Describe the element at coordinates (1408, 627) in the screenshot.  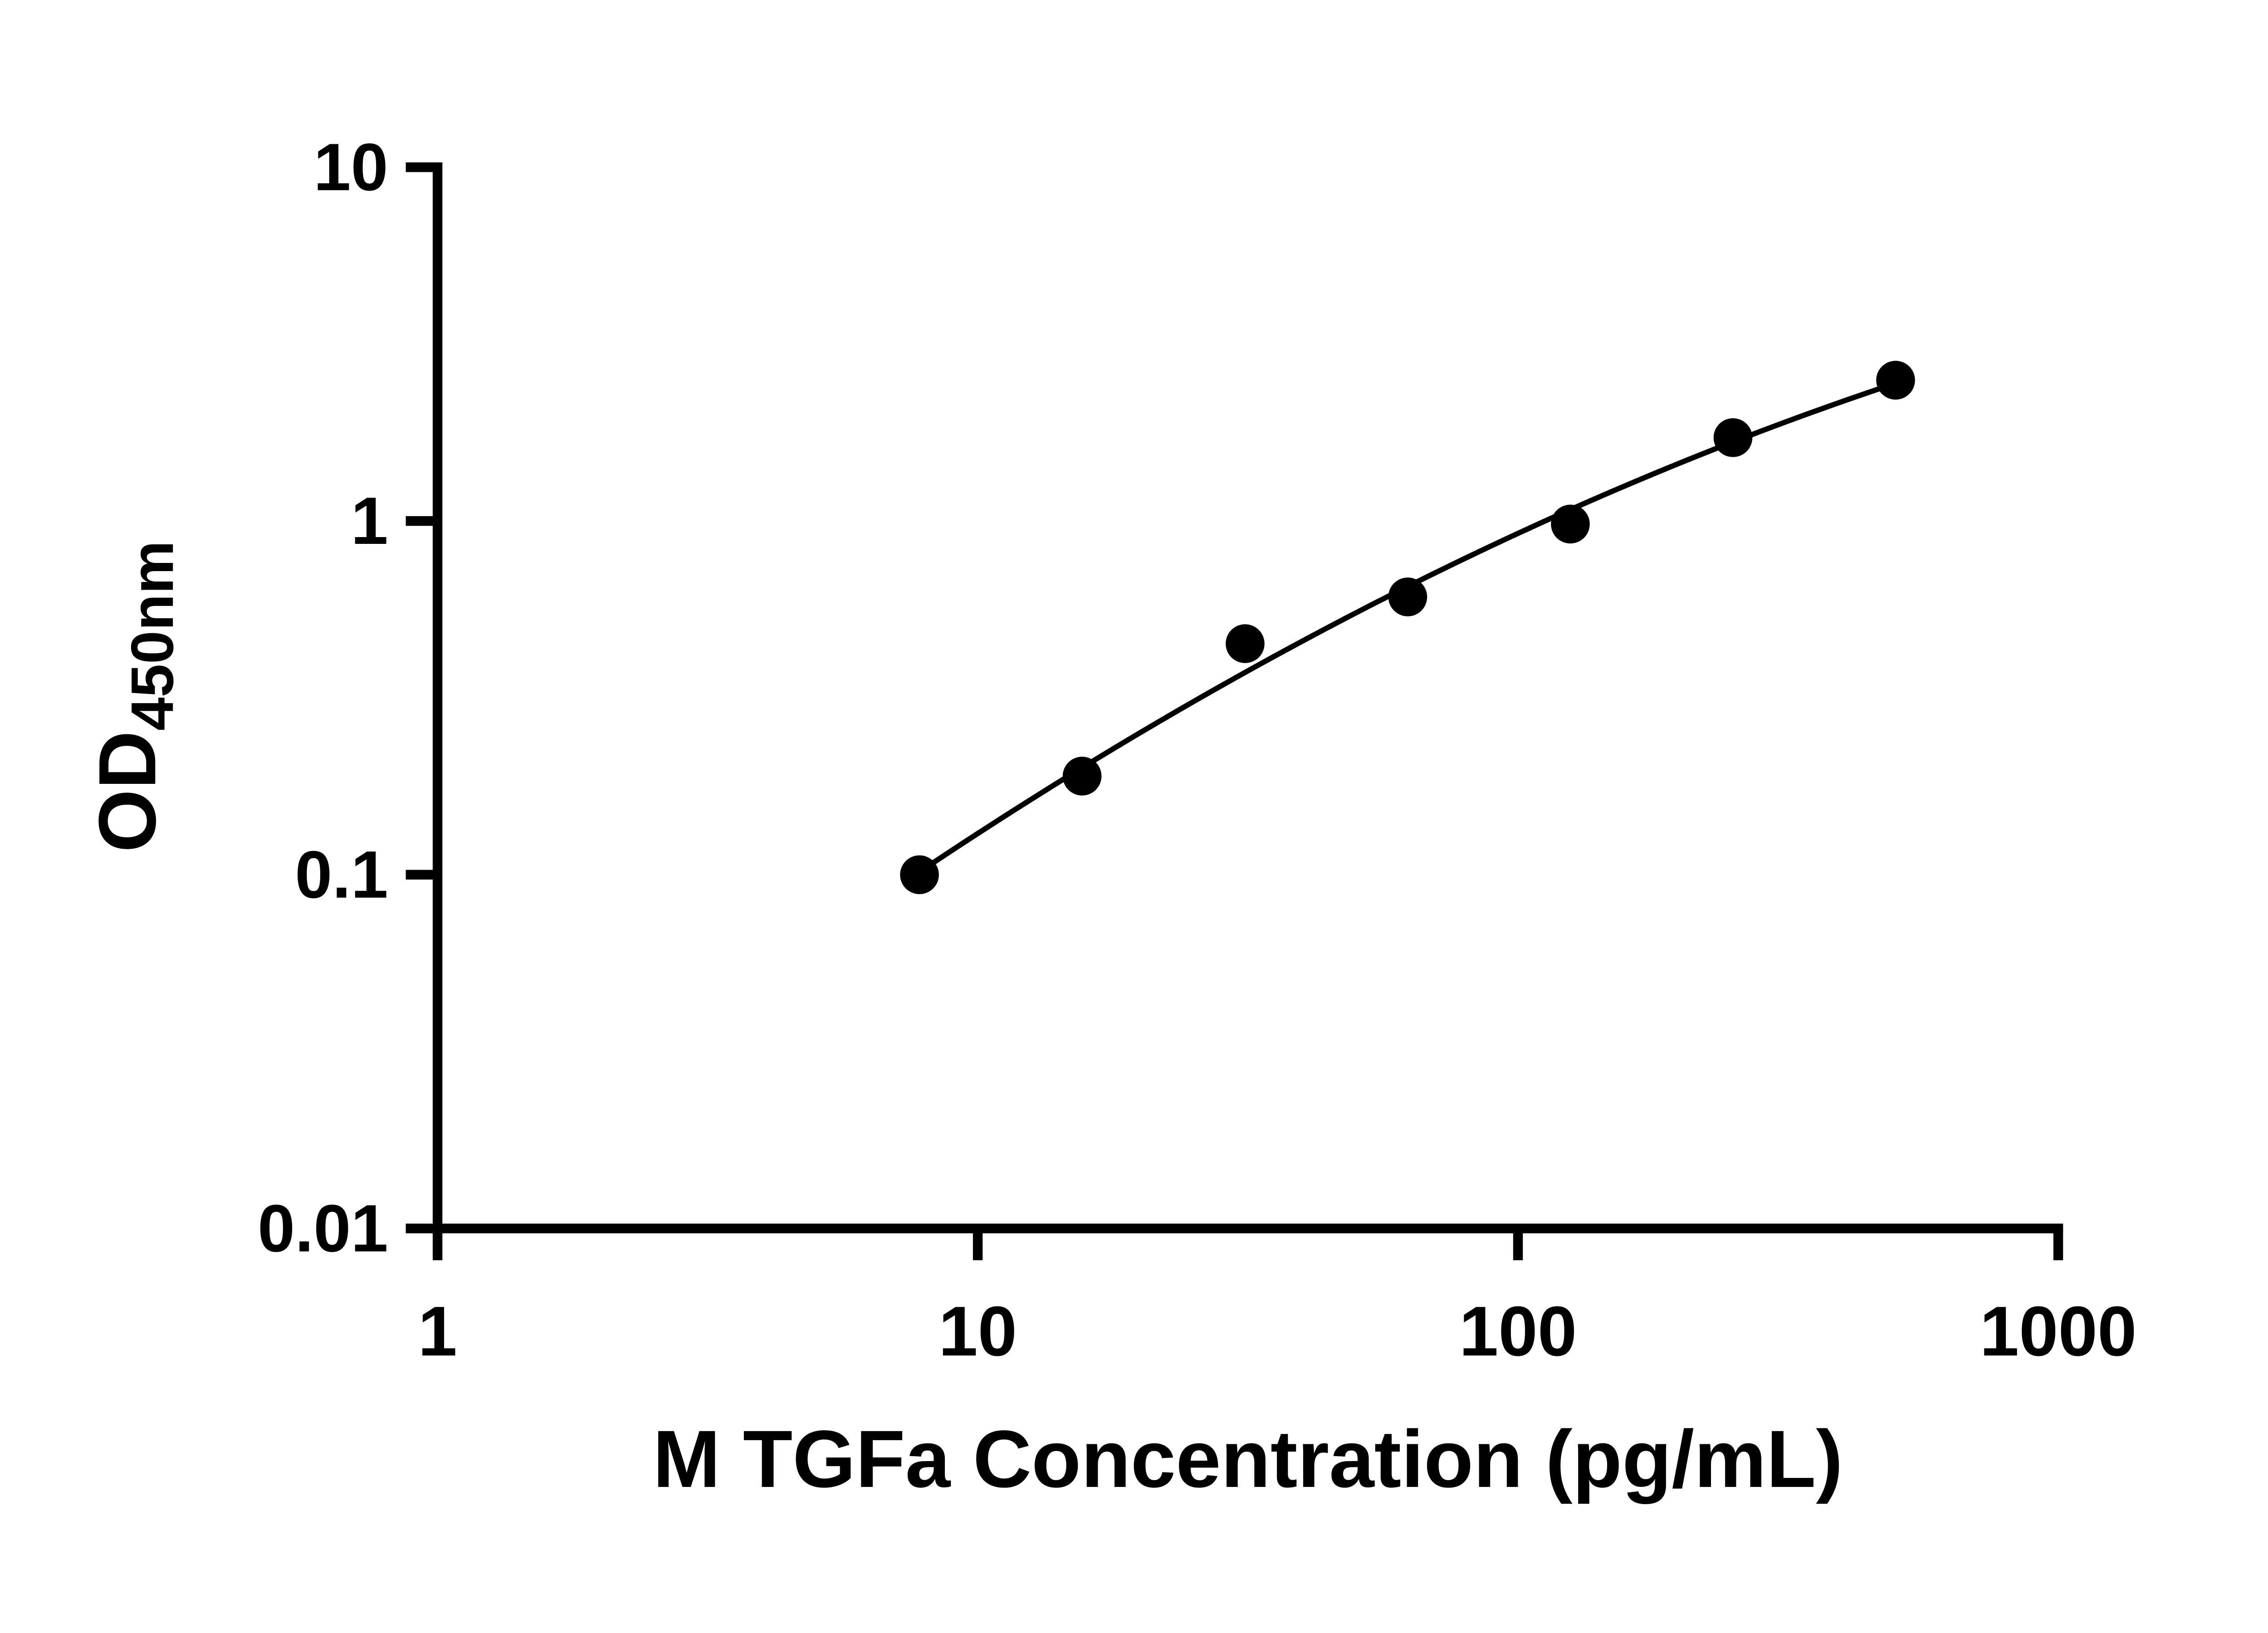
I see `fit-curve` at that location.